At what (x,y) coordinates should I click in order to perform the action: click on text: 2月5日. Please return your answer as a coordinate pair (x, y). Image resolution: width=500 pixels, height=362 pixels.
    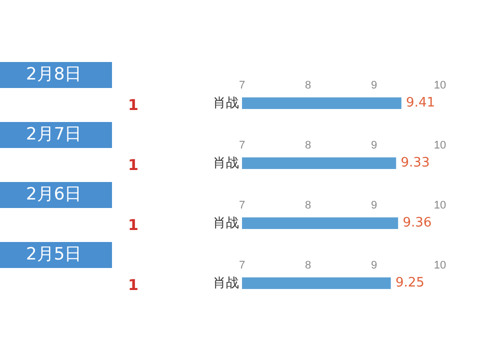
    Looking at the image, I should click on (54, 254).